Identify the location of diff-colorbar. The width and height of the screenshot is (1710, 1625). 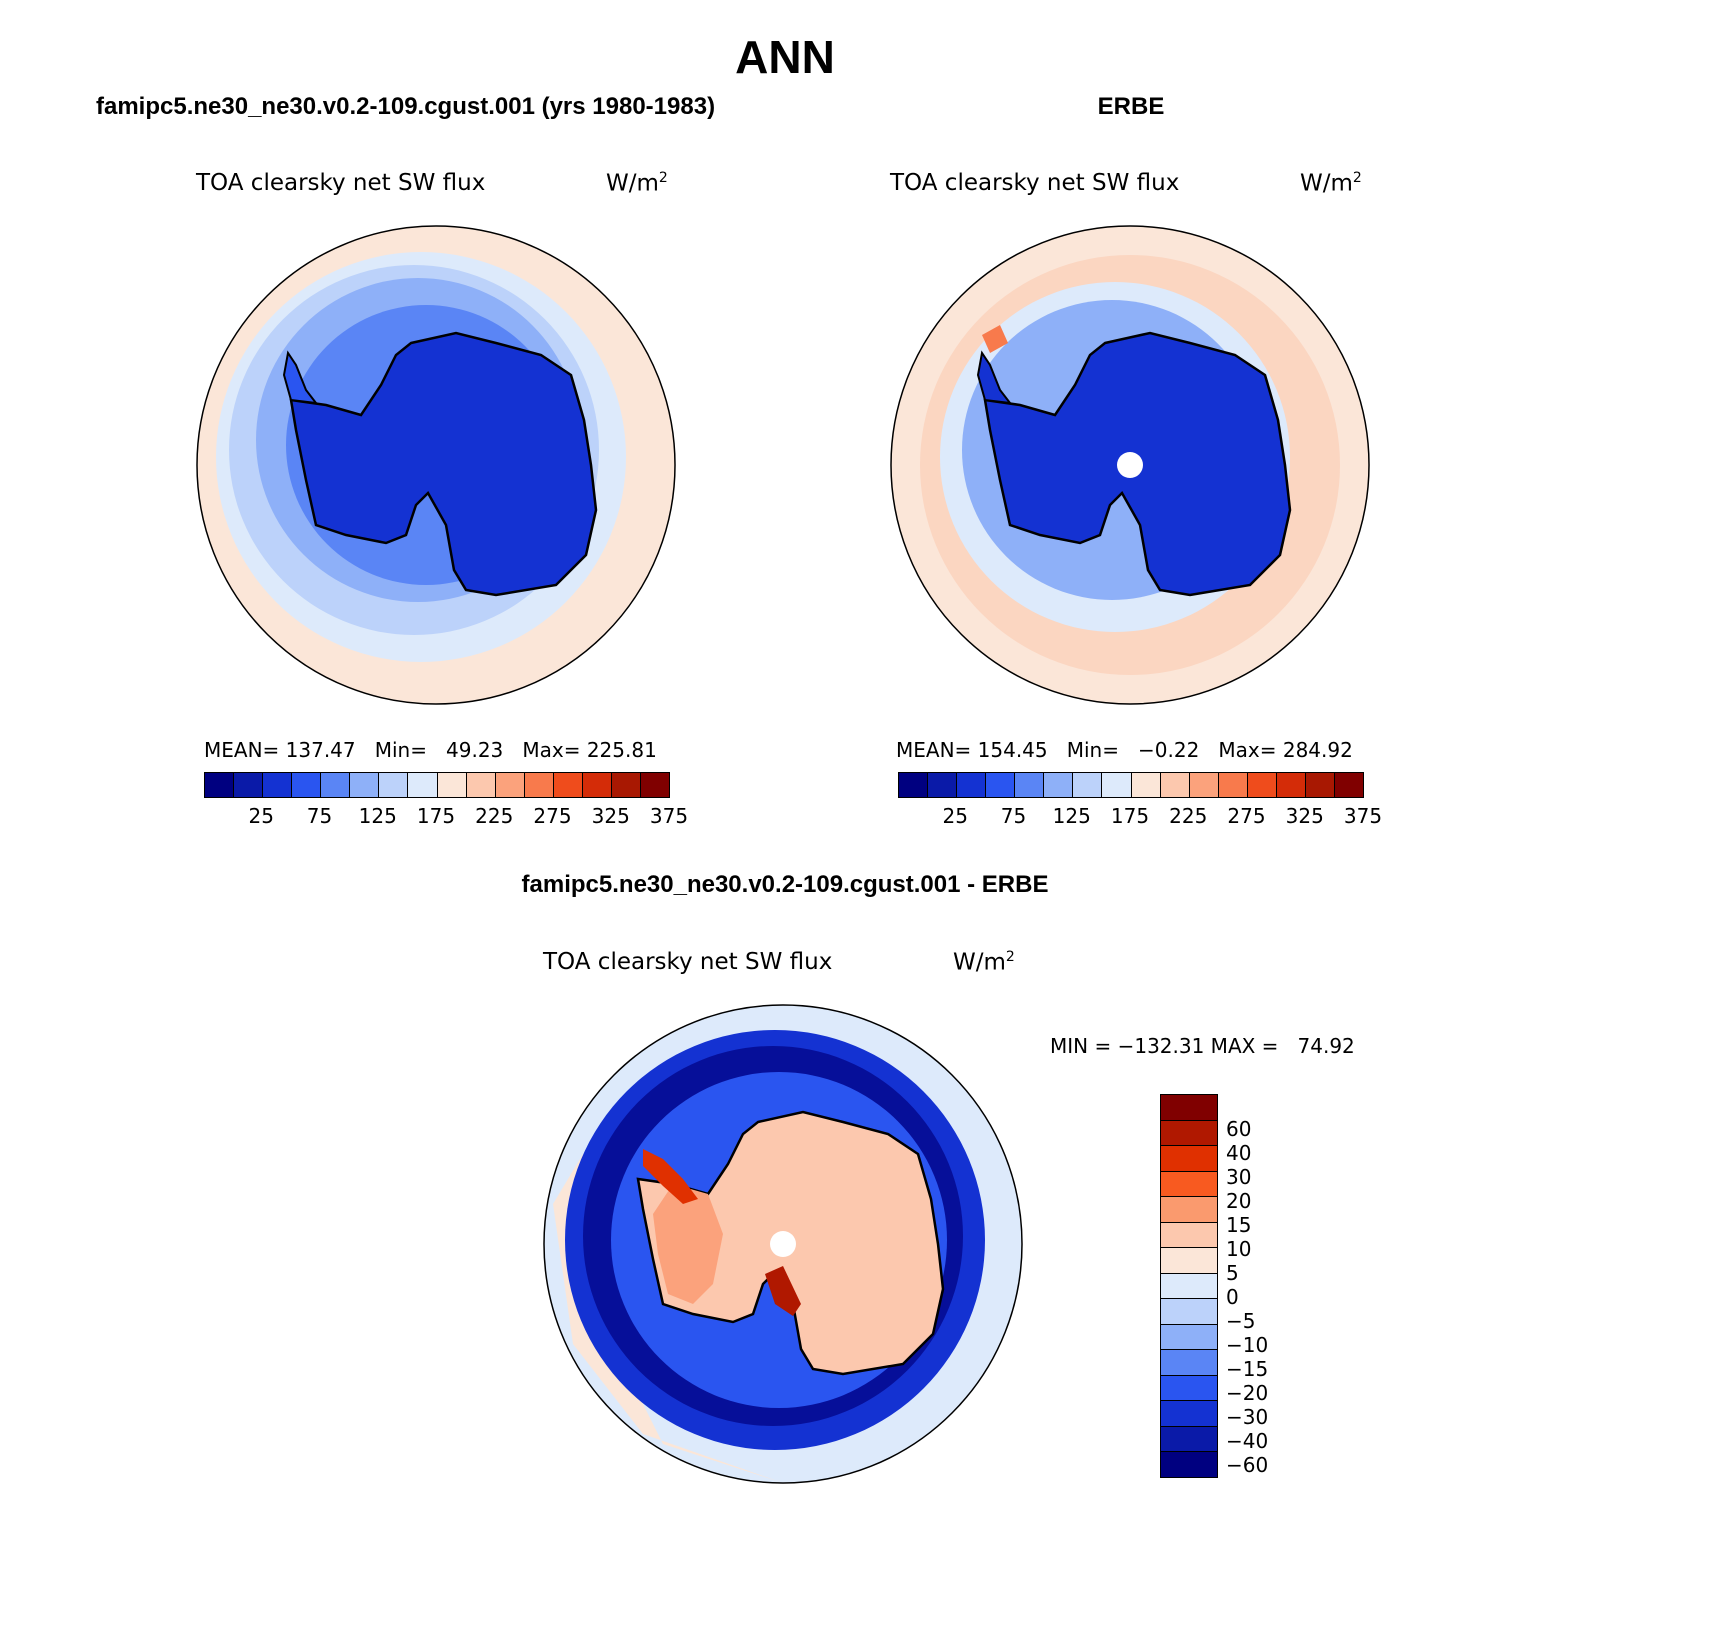
(1189, 1286).